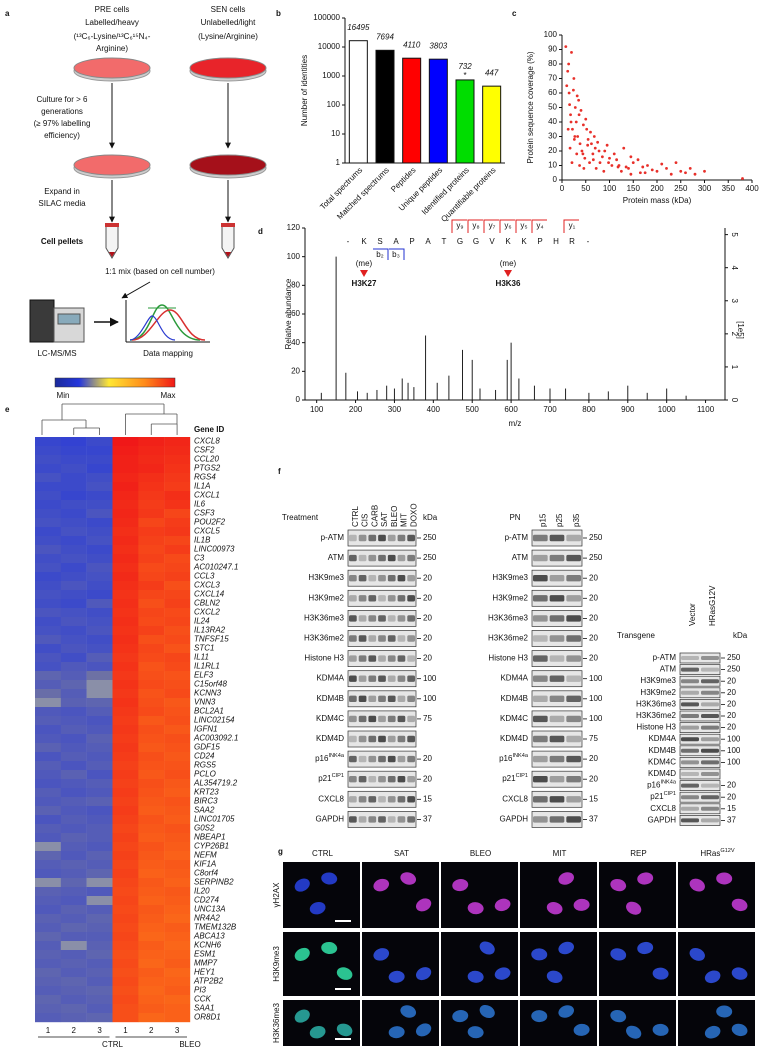  I want to click on kda-label: kDa, so click(430, 517).